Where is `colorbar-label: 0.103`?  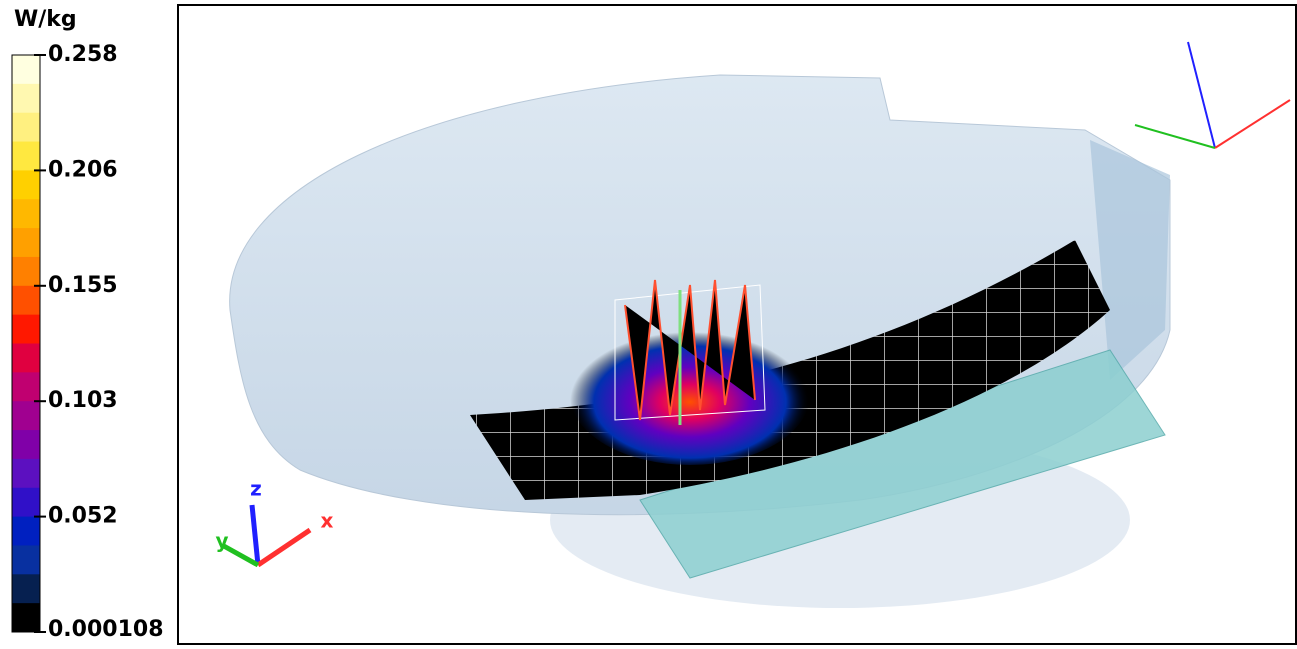
colorbar-label: 0.103 is located at coordinates (83, 400).